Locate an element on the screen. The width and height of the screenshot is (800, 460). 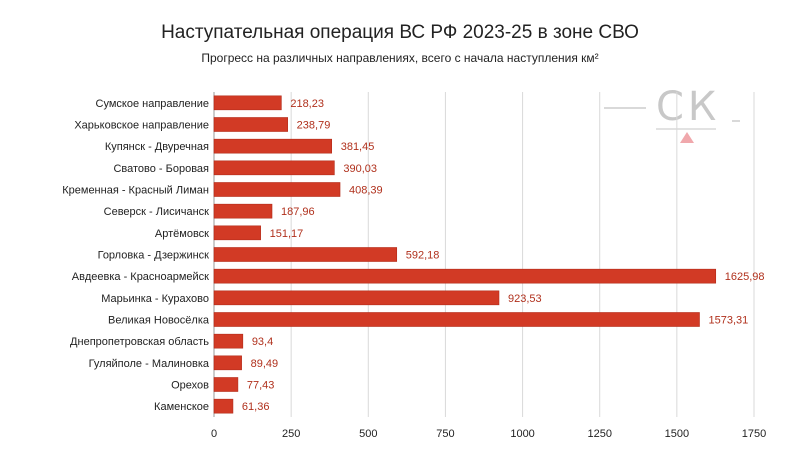
category-label: Каменское is located at coordinates (181, 407).